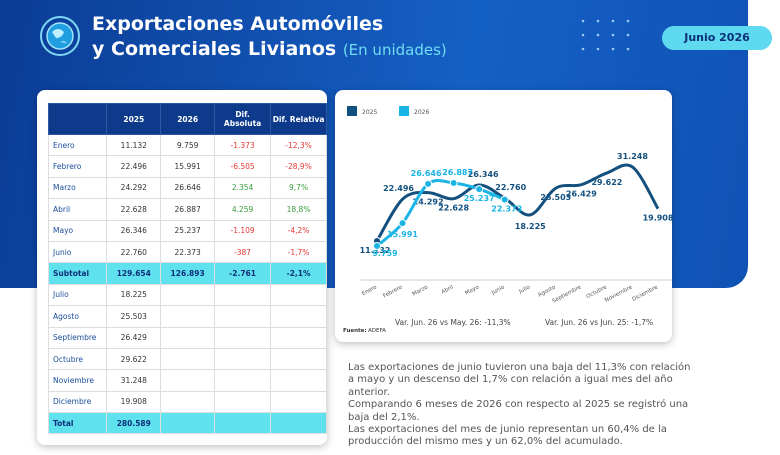  I want to click on x-tick-label: Diciembre, so click(645, 293).